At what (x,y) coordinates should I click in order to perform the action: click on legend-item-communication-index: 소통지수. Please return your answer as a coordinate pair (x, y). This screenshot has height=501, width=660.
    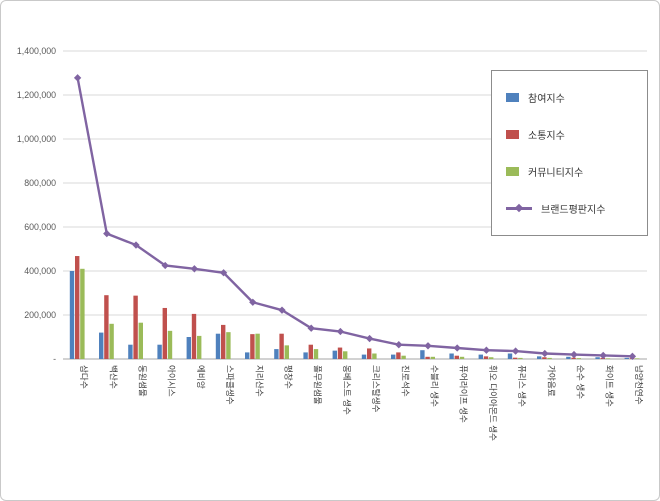
    Looking at the image, I should click on (573, 134).